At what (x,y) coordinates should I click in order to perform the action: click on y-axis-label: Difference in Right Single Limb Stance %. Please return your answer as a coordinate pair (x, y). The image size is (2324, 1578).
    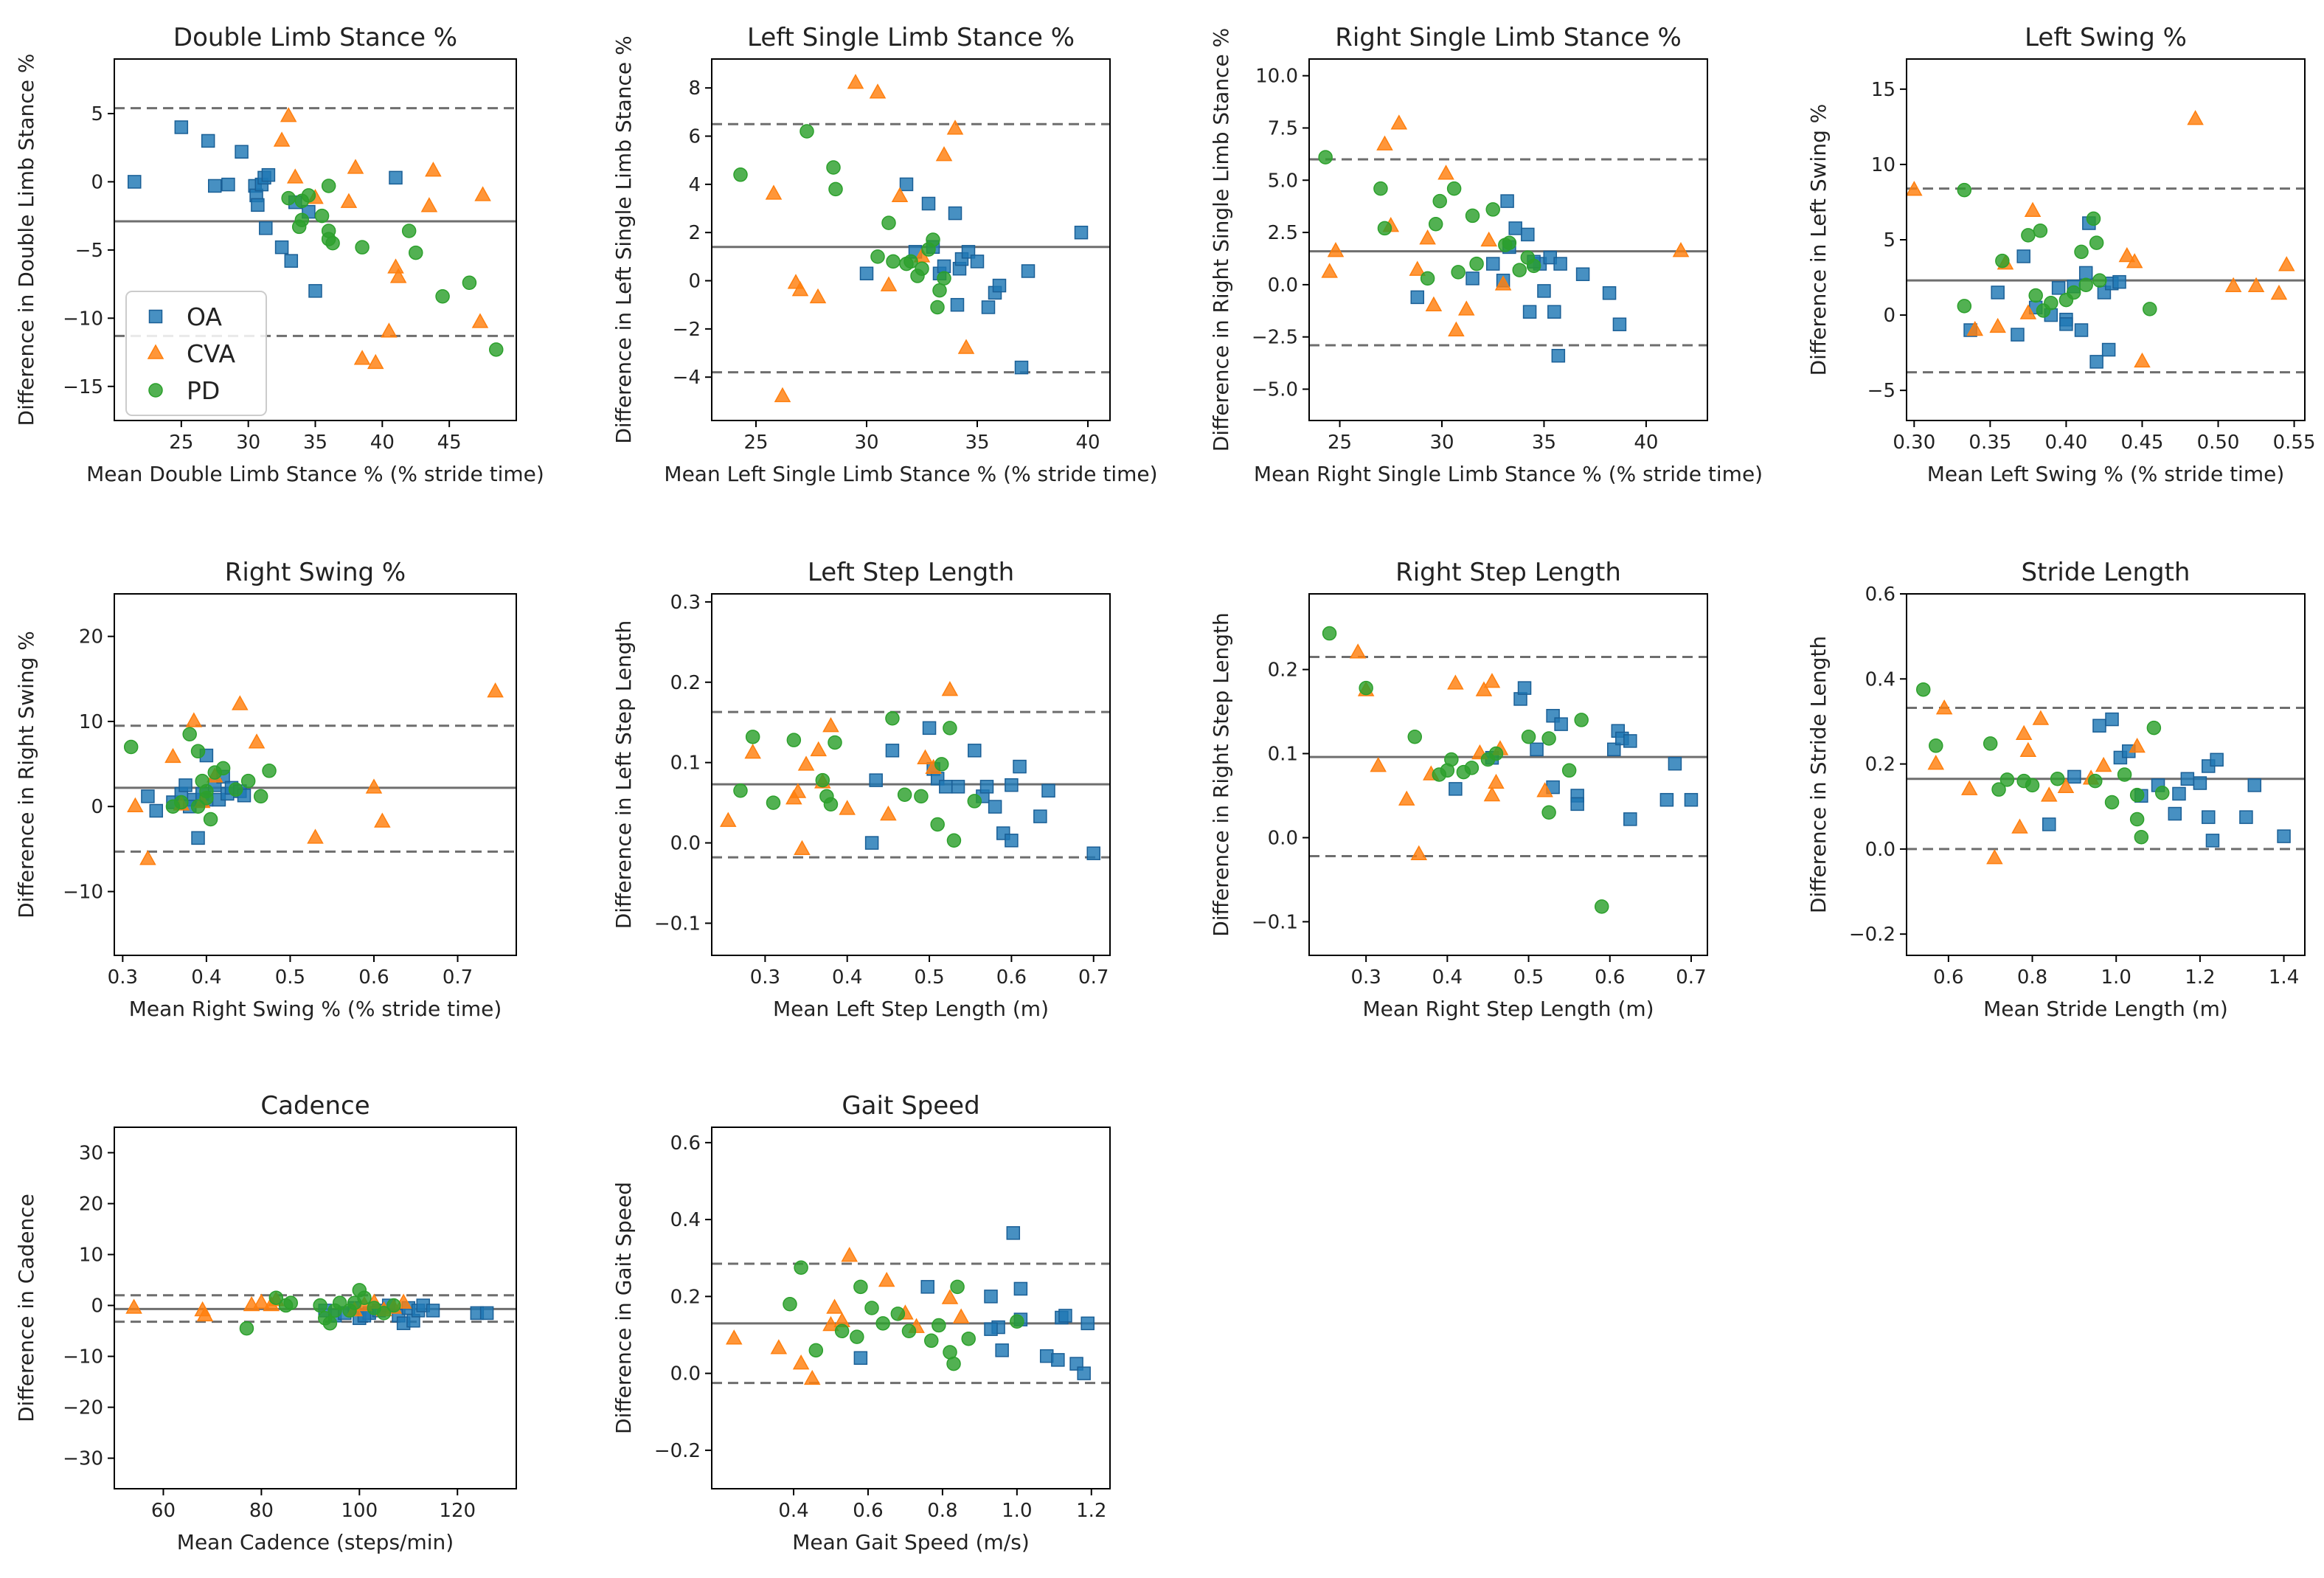
    Looking at the image, I should click on (1221, 240).